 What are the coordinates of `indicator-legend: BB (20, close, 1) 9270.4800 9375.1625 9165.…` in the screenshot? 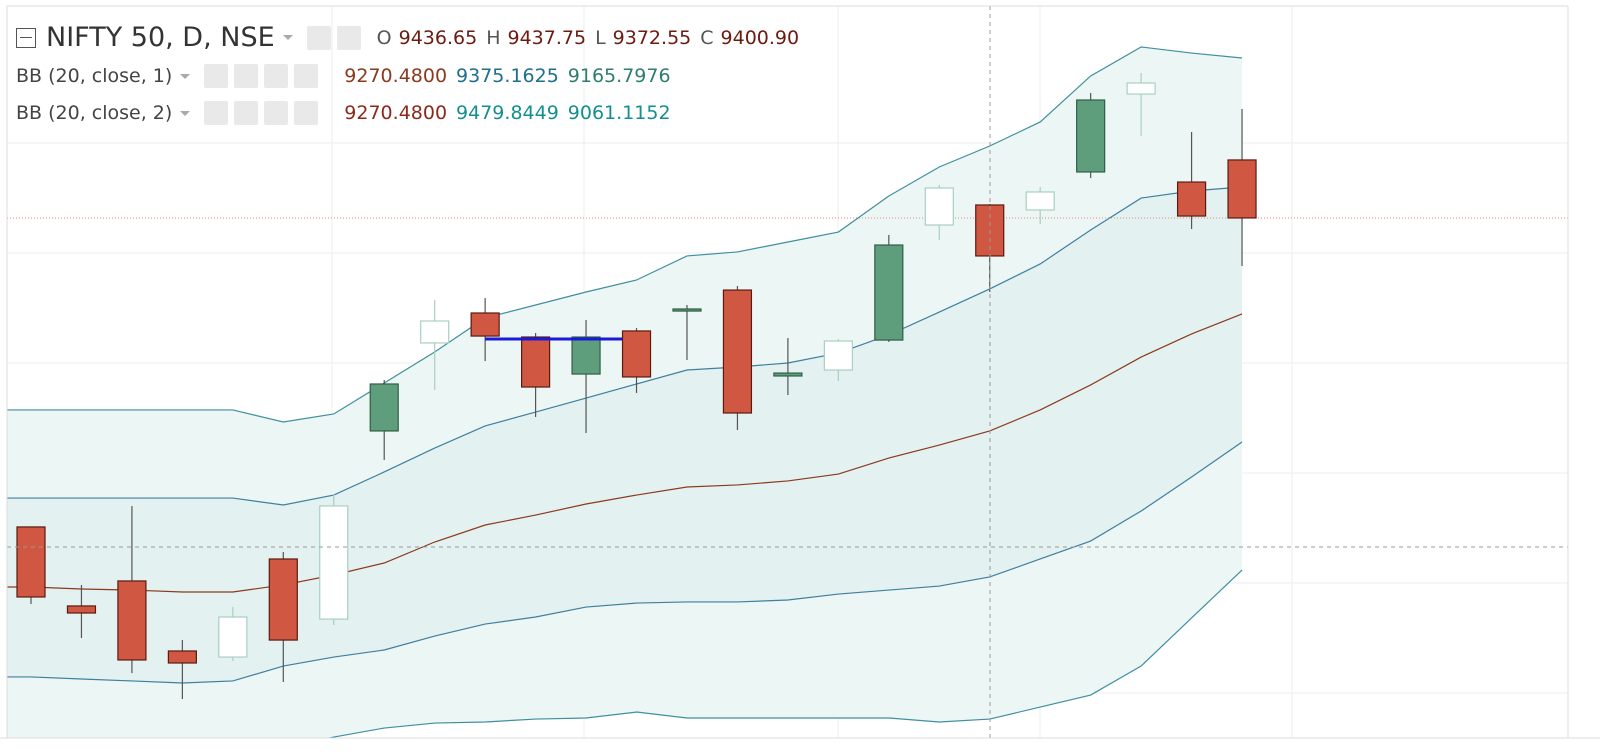 It's located at (348, 76).